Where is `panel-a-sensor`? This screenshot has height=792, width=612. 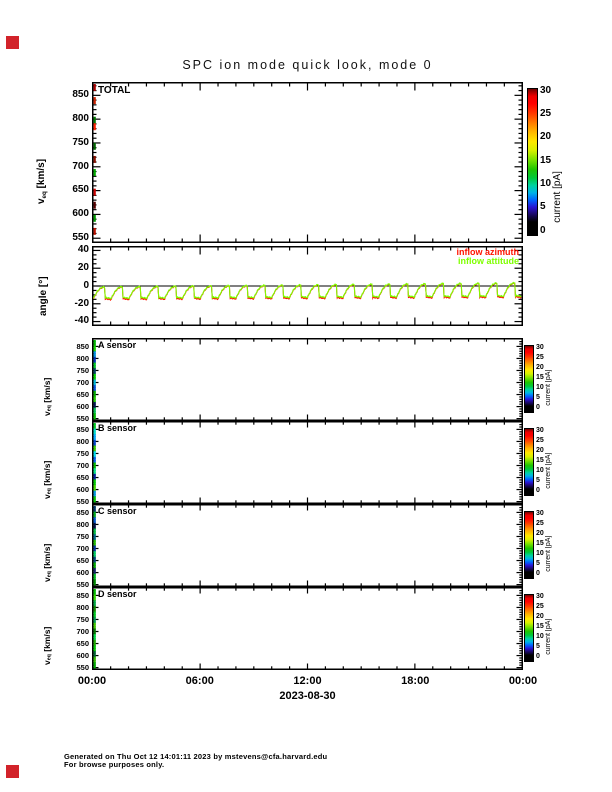 panel-a-sensor is located at coordinates (307, 379).